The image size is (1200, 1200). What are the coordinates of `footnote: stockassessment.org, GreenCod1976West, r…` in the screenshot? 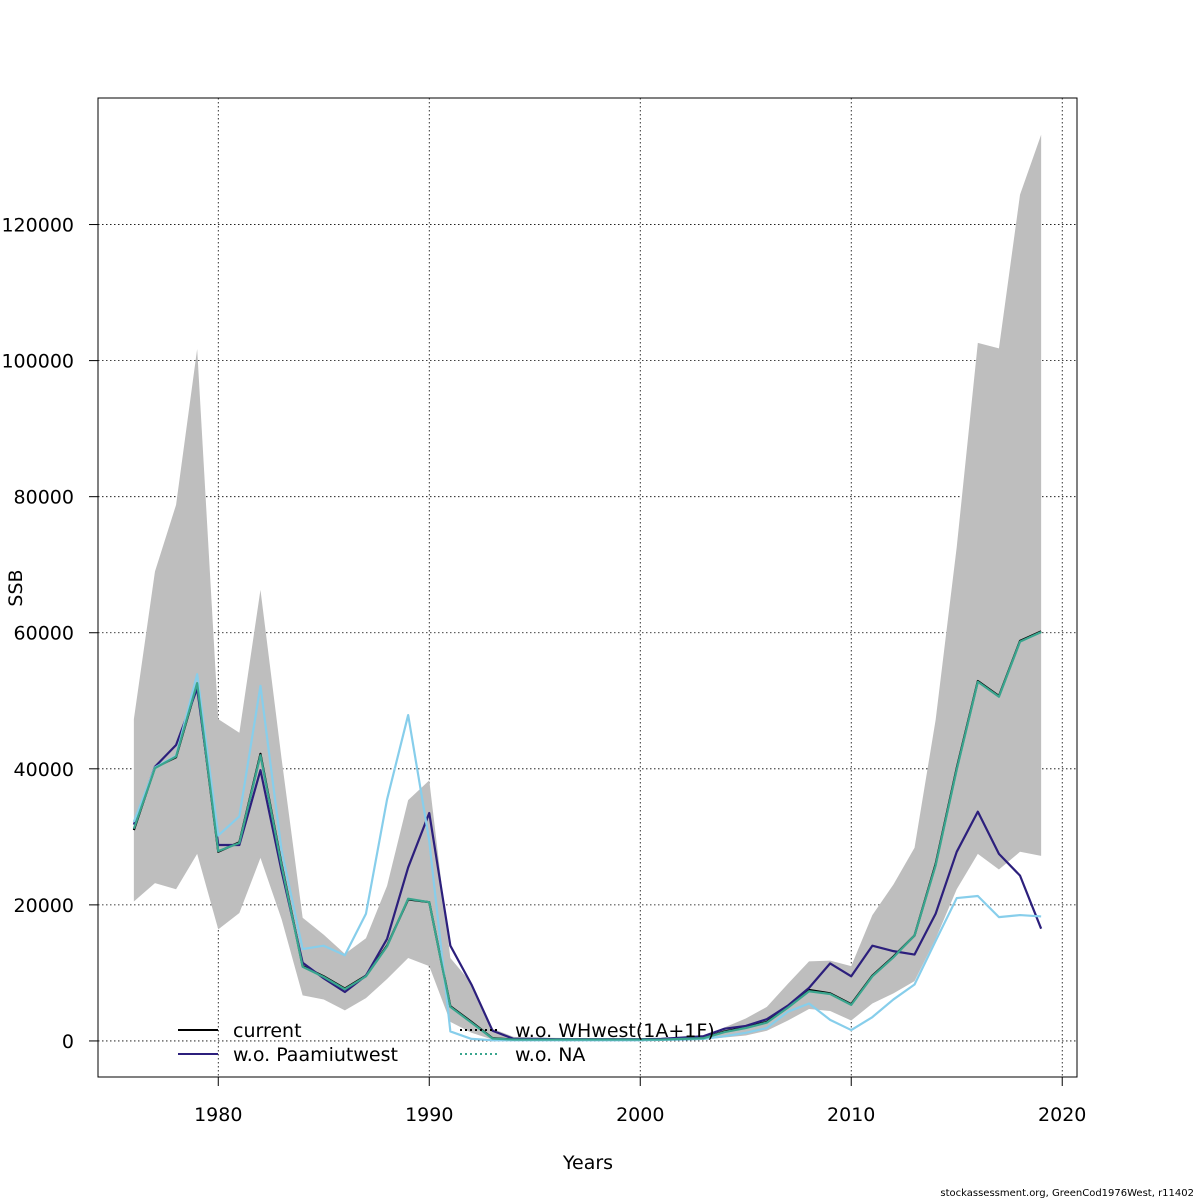 It's located at (1067, 1193).